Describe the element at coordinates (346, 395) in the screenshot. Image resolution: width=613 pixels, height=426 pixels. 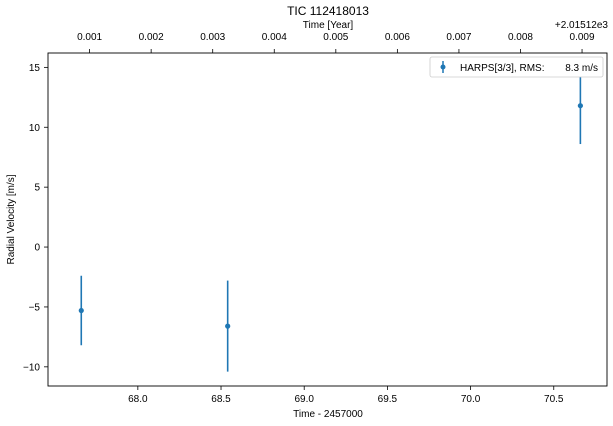
I see `bottom-x-axis-ticks: 68.0 68.5 69.0 69.5 70.0 70.5` at that location.